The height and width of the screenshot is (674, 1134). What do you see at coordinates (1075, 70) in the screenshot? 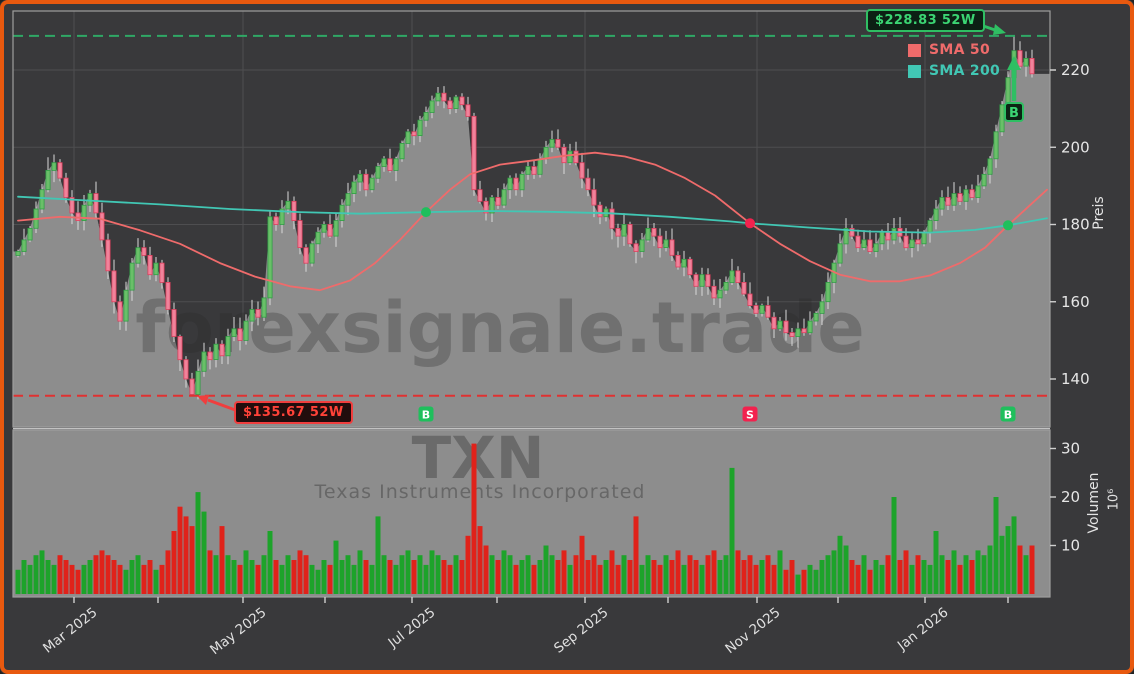
I see `svg-text: 220` at bounding box center [1075, 70].